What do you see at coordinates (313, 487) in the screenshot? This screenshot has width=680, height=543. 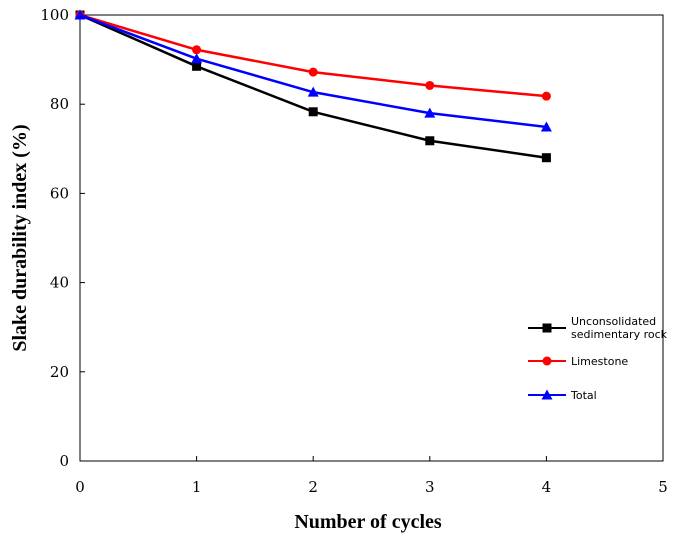 I see `x-tick-label: 2` at bounding box center [313, 487].